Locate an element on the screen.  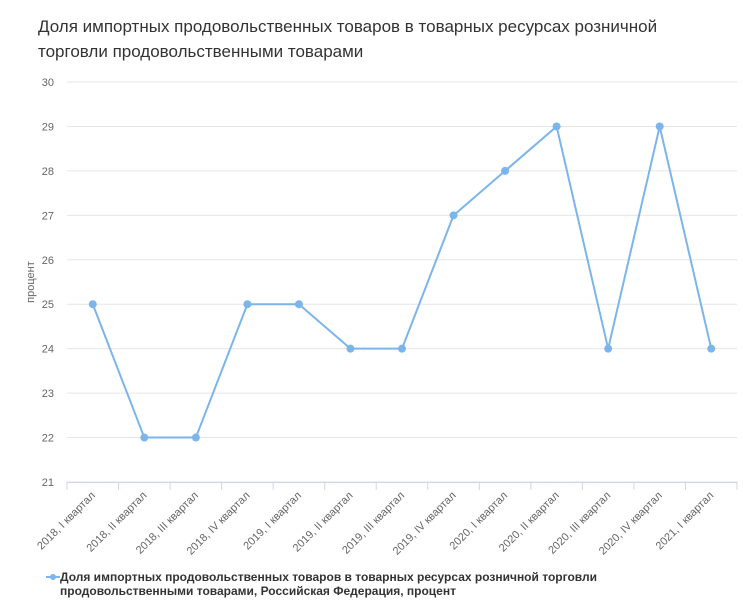
y-tick-label: 26 is located at coordinates (48, 261).